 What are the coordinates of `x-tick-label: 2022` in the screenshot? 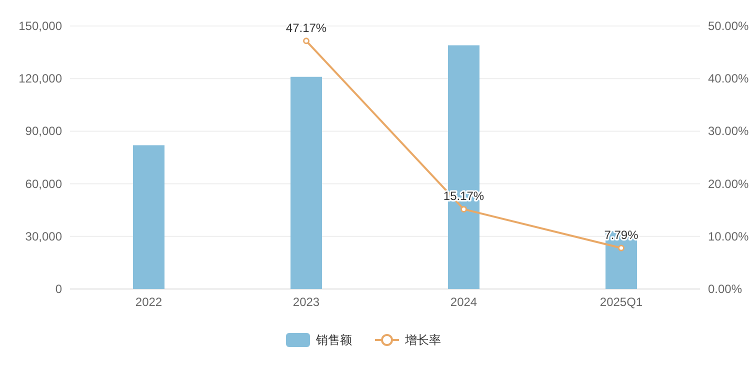 It's located at (148, 302).